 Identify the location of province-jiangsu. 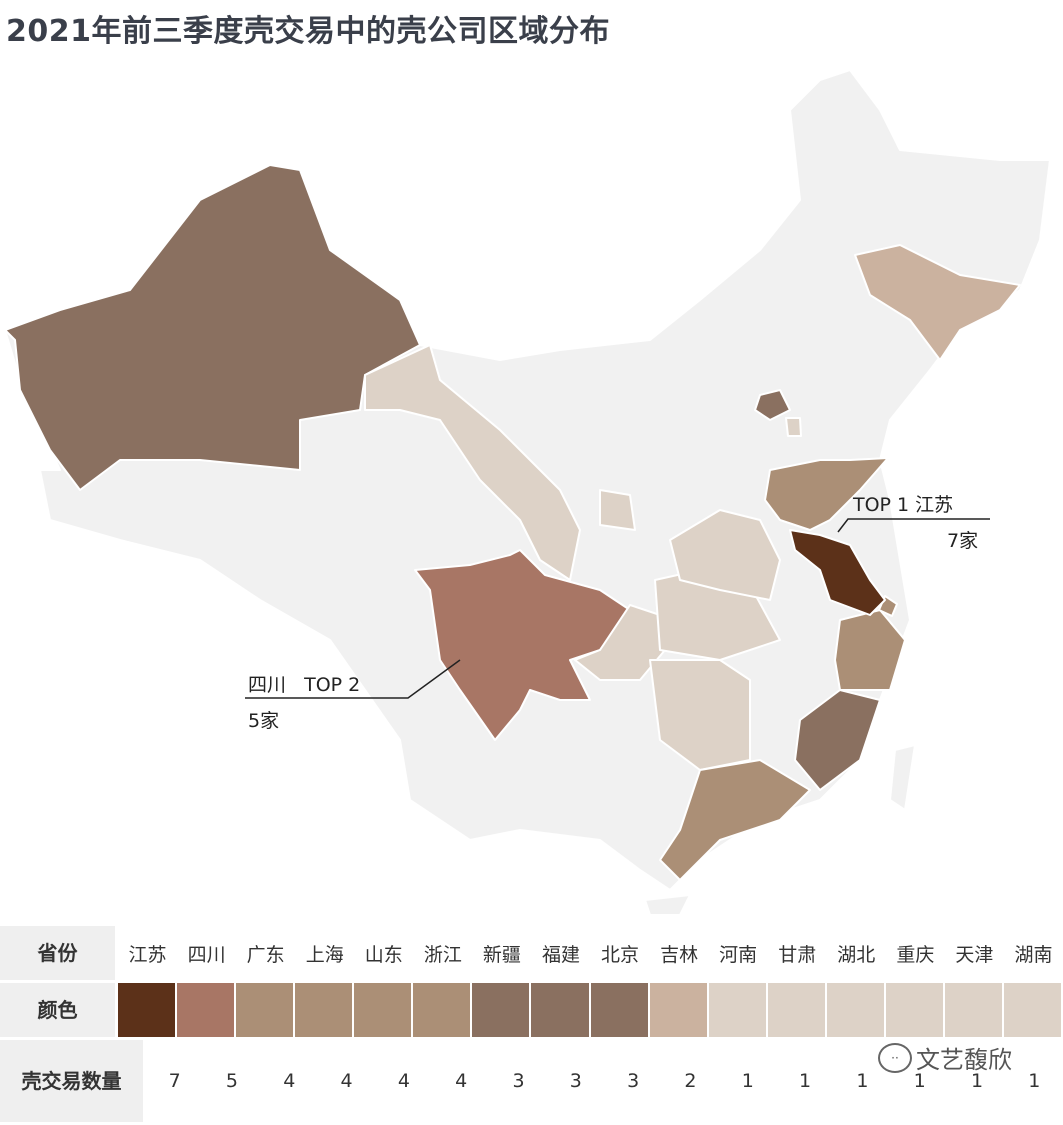
(837, 572).